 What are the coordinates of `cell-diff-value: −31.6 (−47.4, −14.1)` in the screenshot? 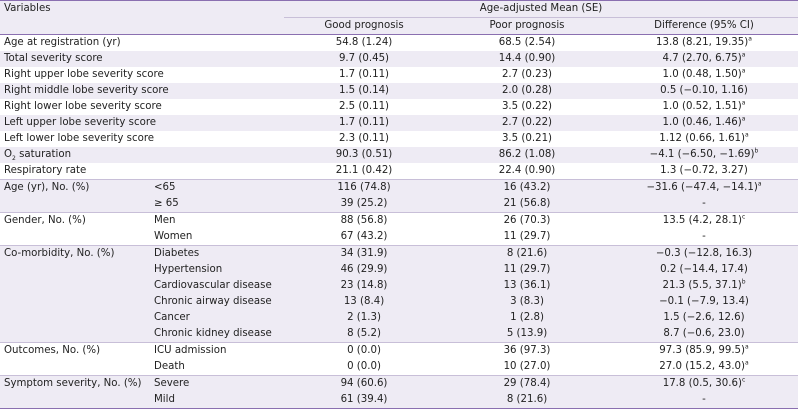 It's located at (702, 187).